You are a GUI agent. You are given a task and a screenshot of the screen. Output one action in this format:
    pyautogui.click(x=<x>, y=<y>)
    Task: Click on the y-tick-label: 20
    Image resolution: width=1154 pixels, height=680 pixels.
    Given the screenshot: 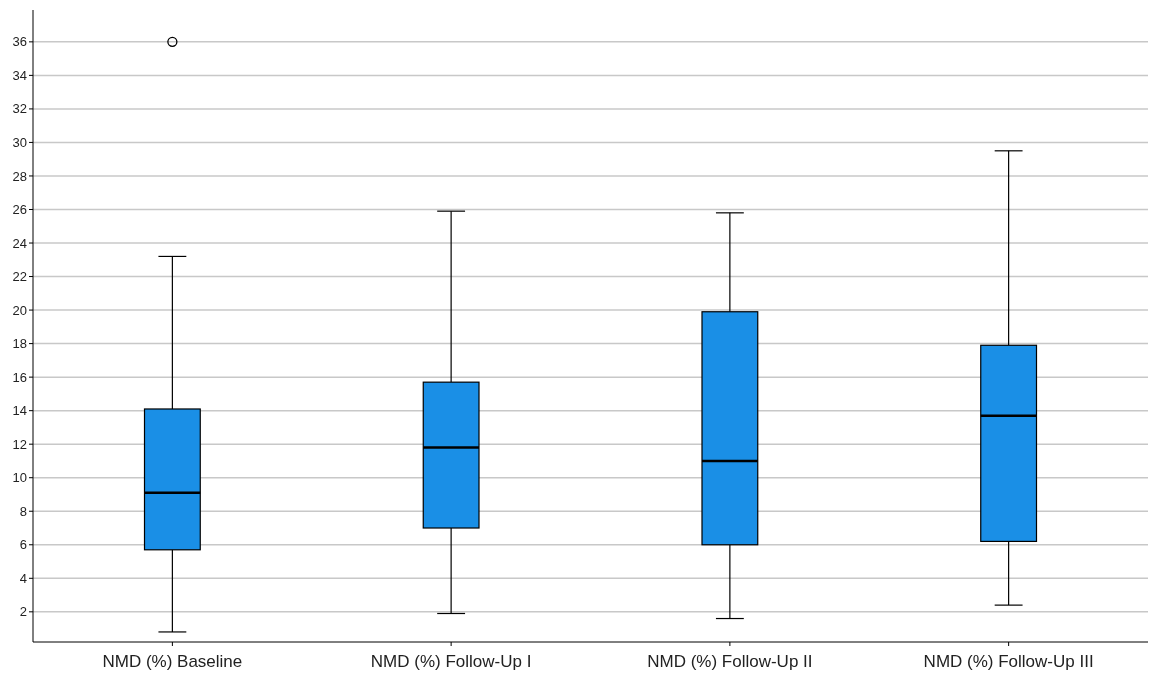 What is the action you would take?
    pyautogui.click(x=19, y=310)
    